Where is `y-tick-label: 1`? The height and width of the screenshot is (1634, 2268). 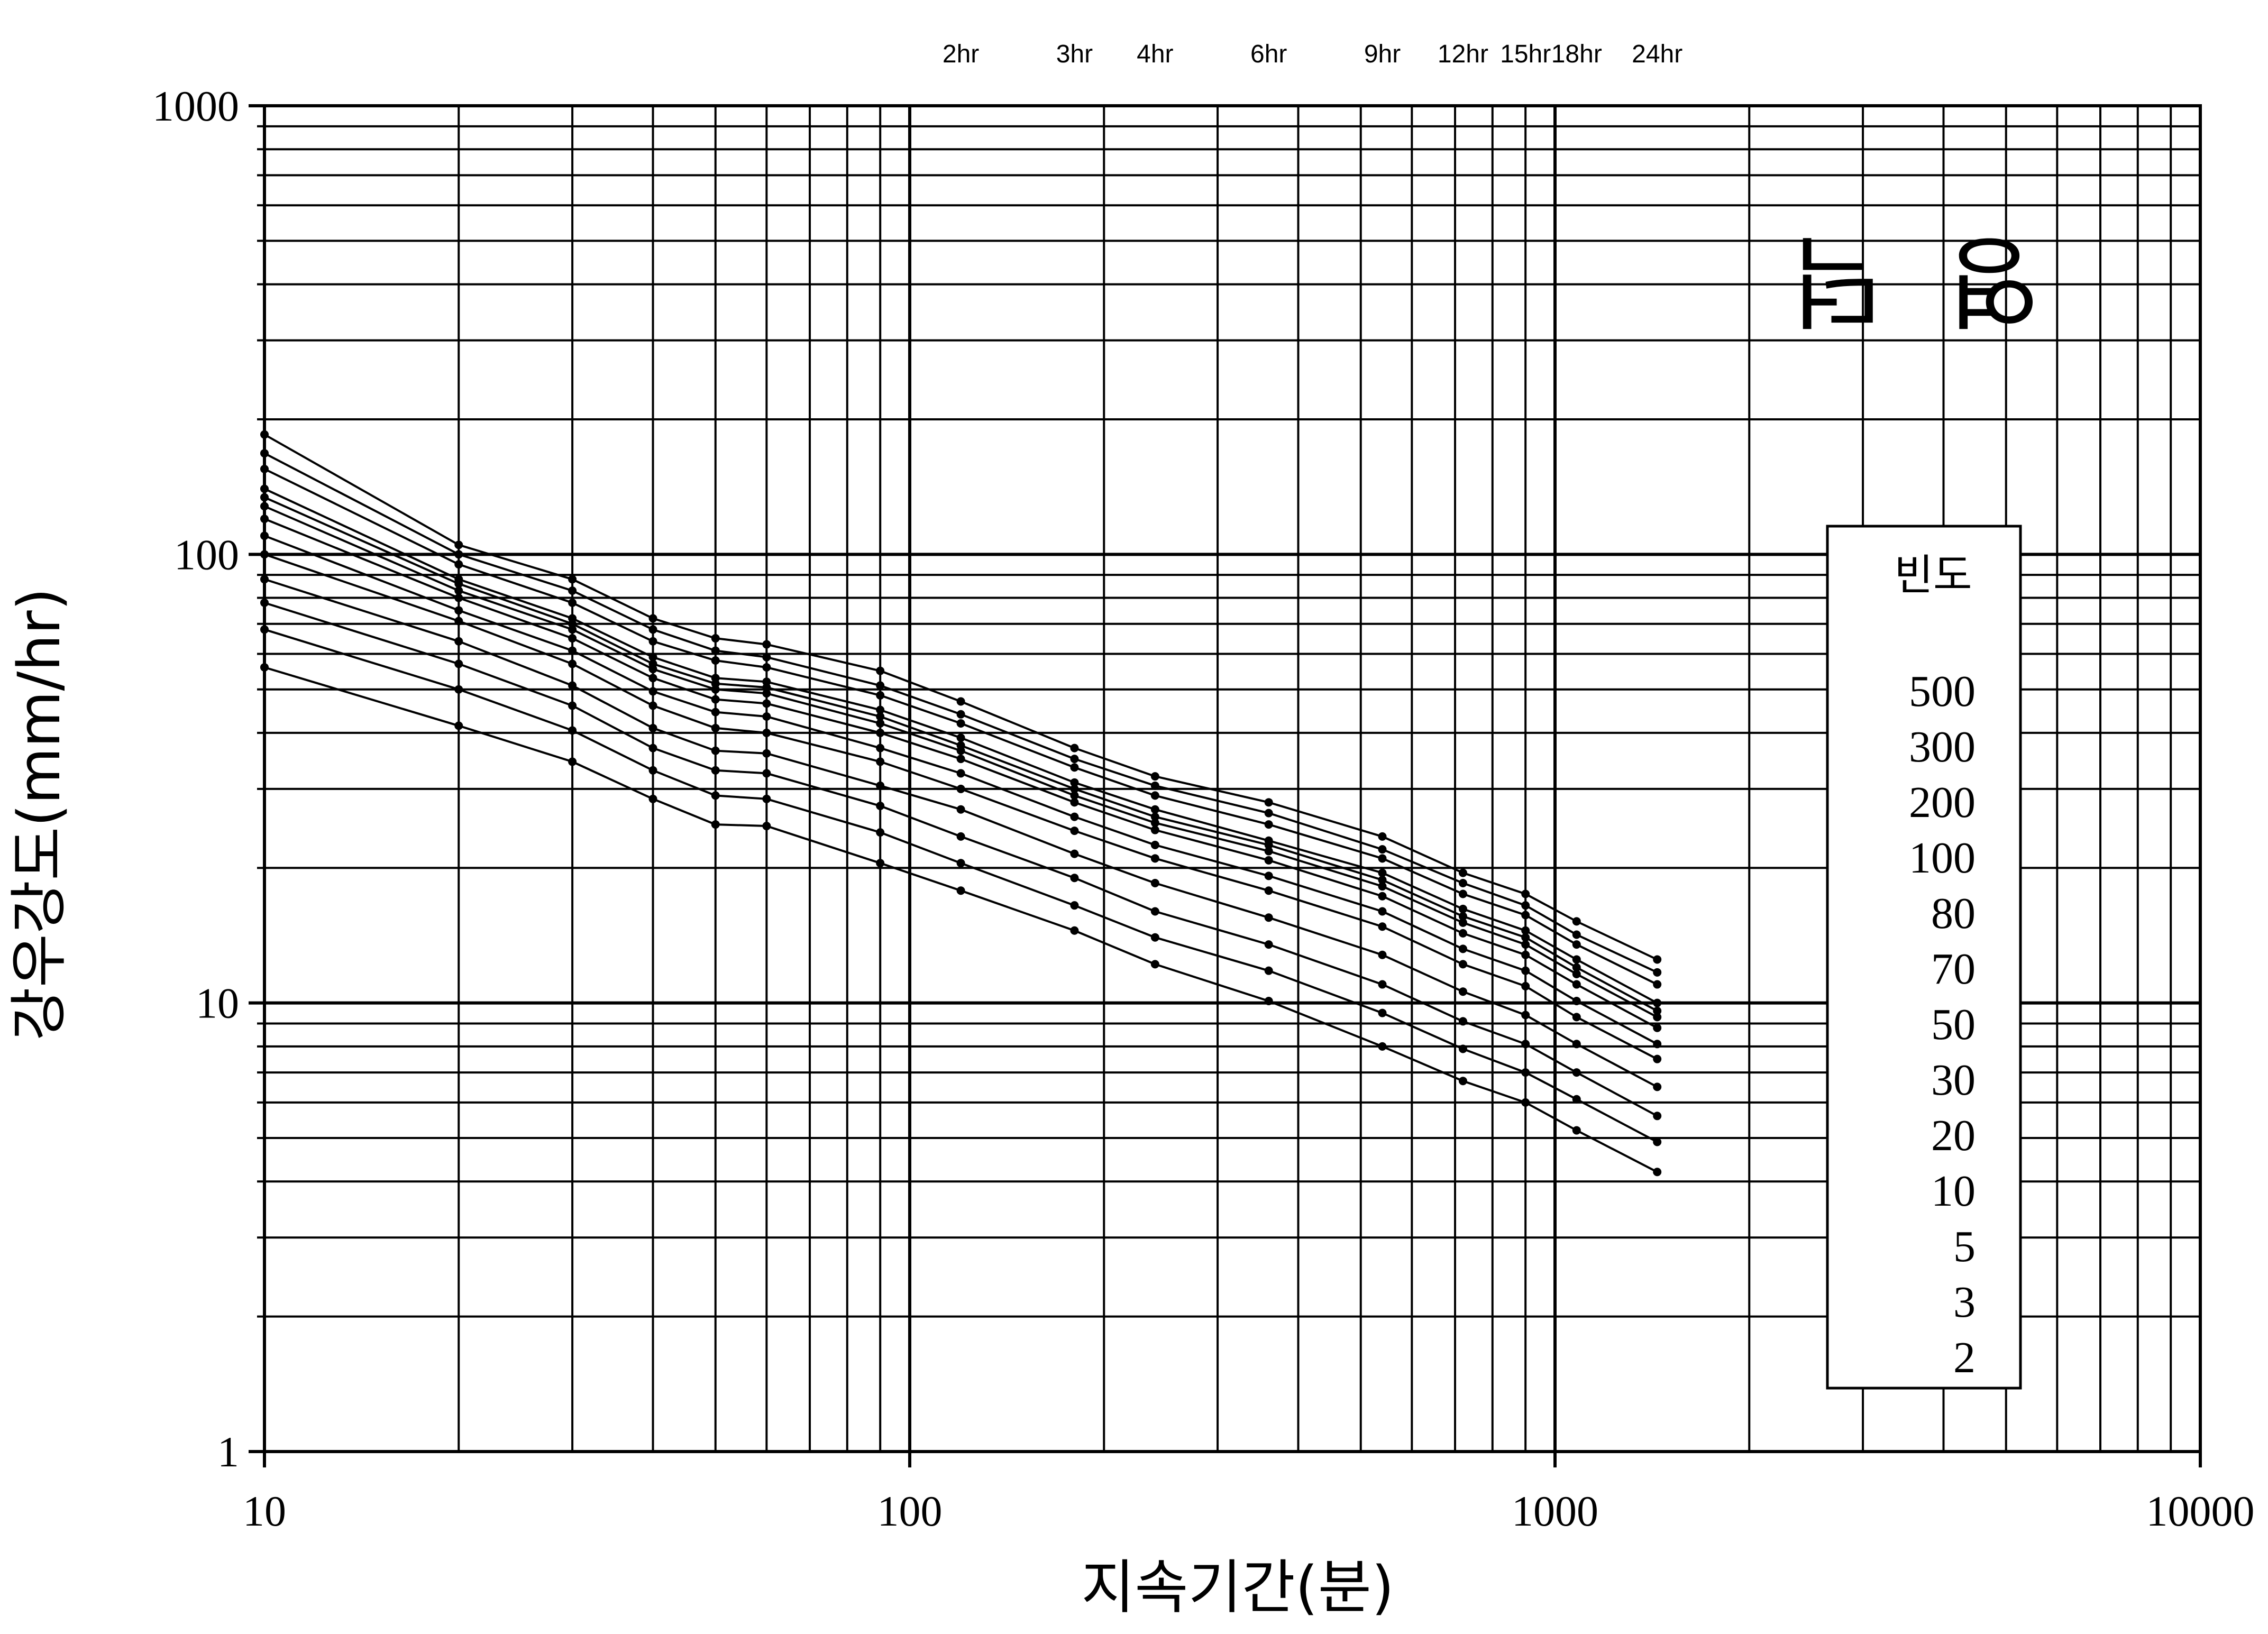
y-tick-label: 1 is located at coordinates (228, 1452).